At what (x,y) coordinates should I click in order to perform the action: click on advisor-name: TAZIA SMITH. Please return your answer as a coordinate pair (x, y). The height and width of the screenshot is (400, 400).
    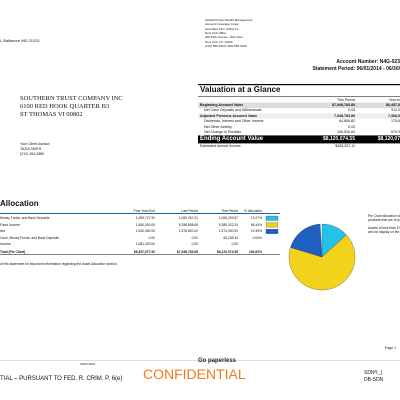
    Looking at the image, I should click on (31, 149).